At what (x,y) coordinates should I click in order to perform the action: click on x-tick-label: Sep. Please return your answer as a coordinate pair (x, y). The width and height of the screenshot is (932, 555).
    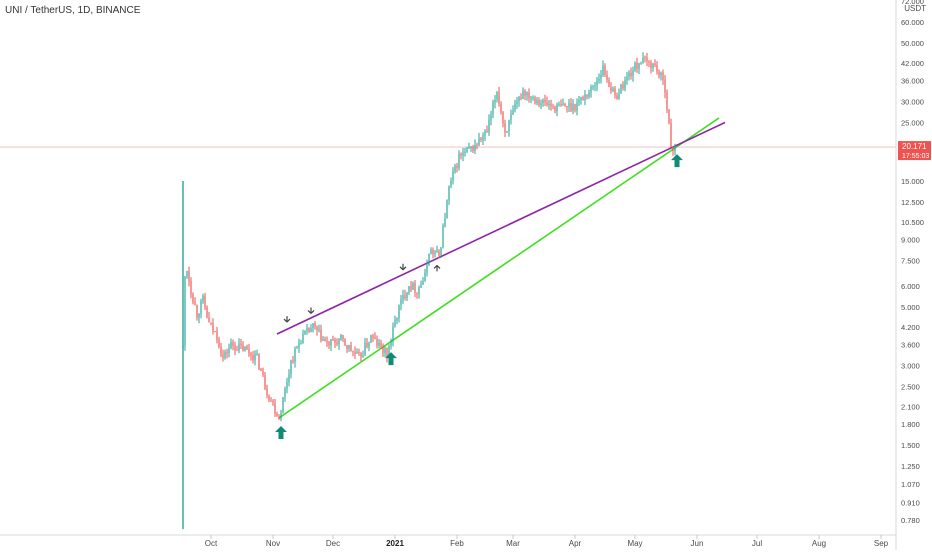
    Looking at the image, I should click on (881, 543).